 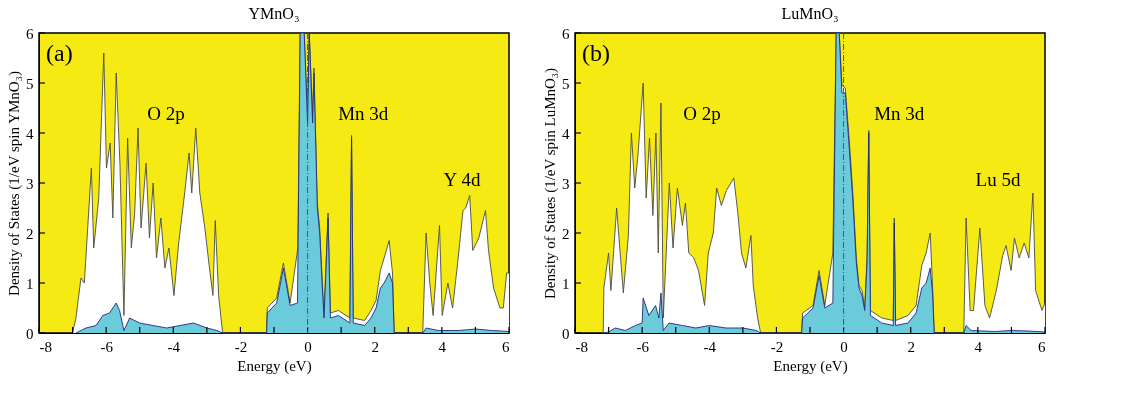 What do you see at coordinates (14, 183) in the screenshot?
I see `y-axis-title: Density of States (1/eV spin YMnO₃)` at bounding box center [14, 183].